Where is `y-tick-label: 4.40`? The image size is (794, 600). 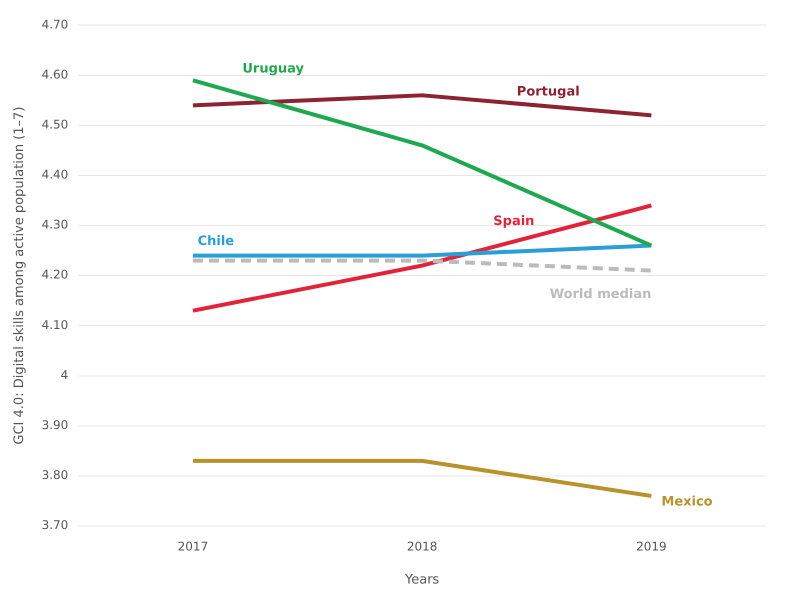
y-tick-label: 4.40 is located at coordinates (55, 175).